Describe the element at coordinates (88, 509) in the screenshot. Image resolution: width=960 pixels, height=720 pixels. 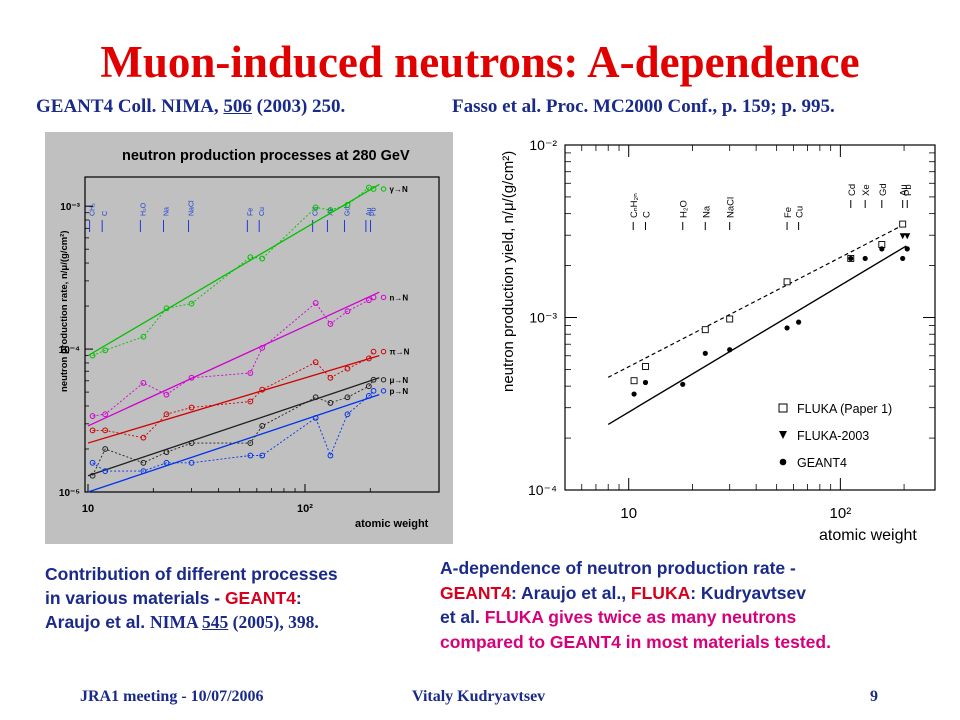
I see `left-x-tick-label: 10` at that location.